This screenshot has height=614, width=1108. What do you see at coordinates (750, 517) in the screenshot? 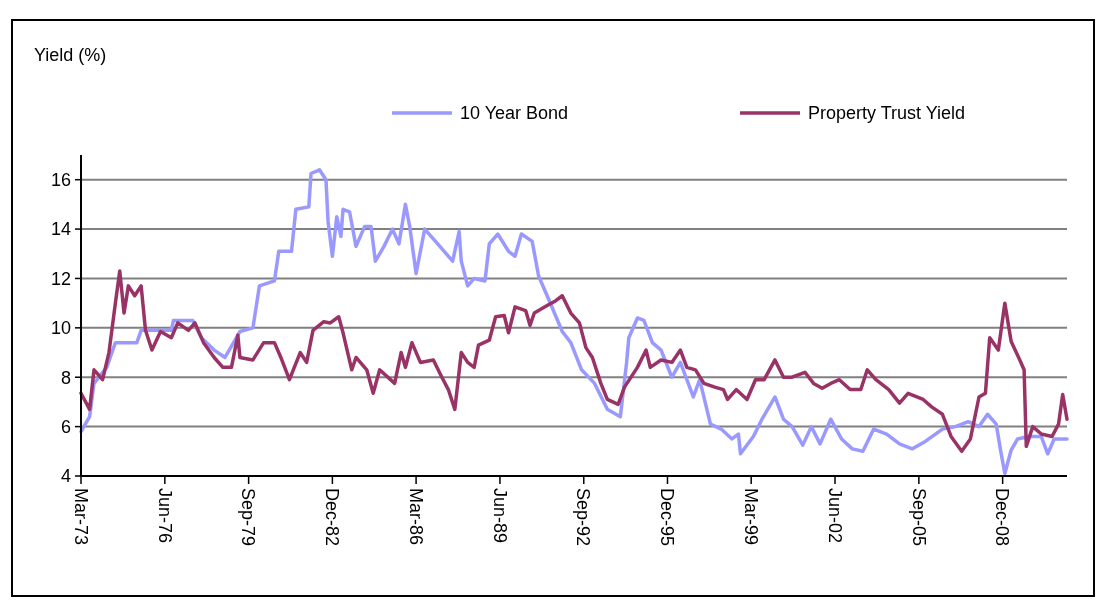
I see `x-tick-label: Mar-99` at bounding box center [750, 517].